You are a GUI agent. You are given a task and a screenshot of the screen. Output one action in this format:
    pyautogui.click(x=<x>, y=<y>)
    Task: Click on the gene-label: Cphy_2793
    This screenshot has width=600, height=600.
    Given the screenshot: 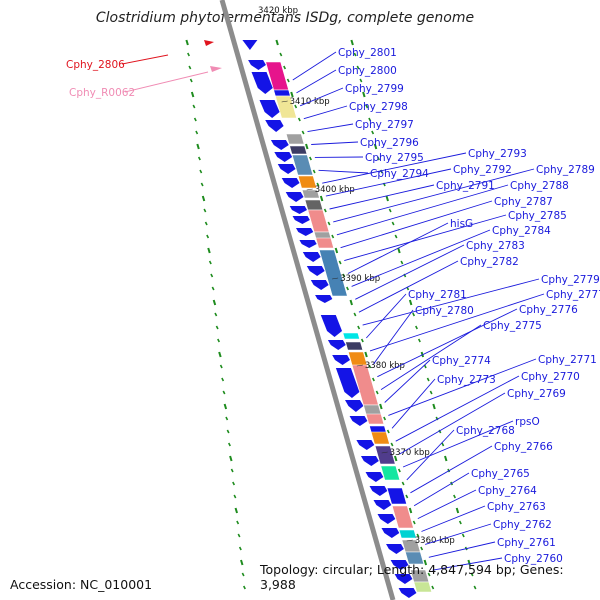 What is the action you would take?
    pyautogui.click(x=497, y=154)
    